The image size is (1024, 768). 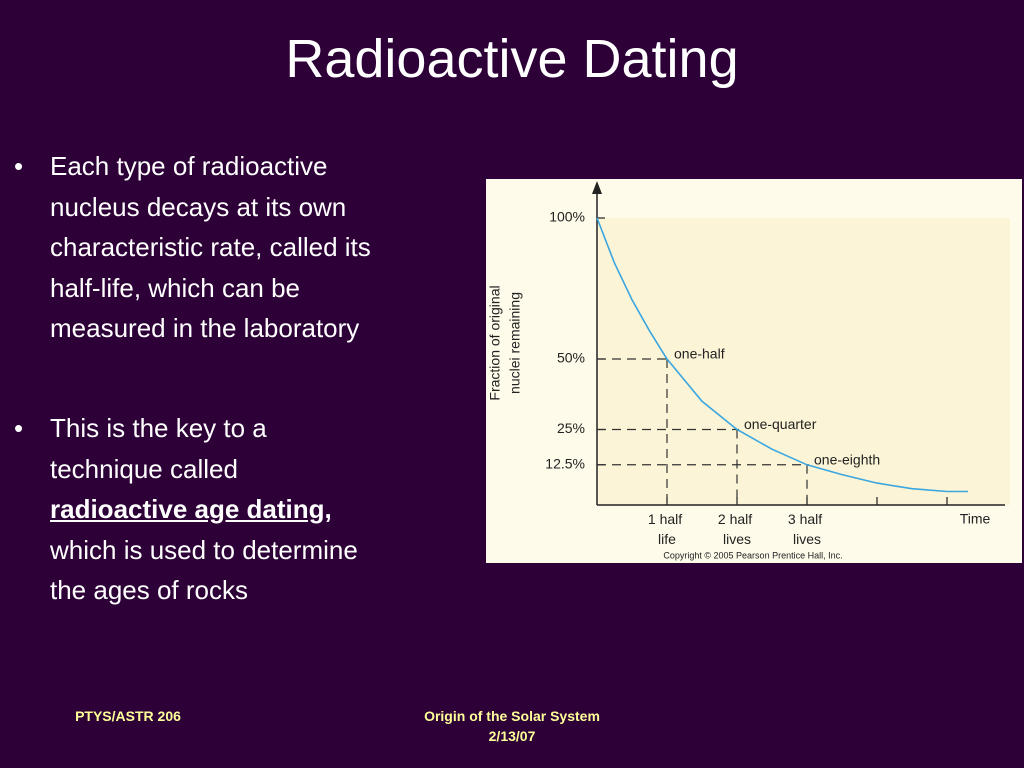 I want to click on bullet-line: which is used to determine, so click(x=204, y=549).